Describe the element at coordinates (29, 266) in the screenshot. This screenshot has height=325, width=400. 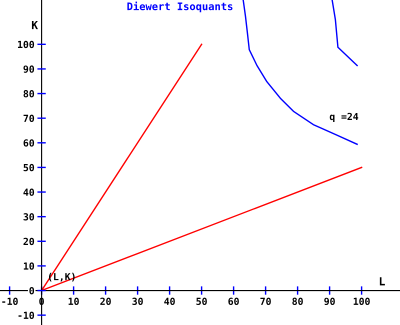
I see `y-tick-label: 10` at that location.